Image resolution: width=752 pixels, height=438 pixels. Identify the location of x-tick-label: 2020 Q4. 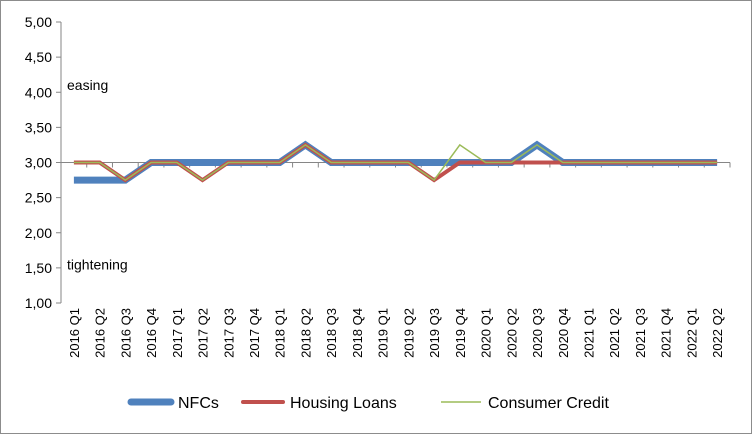
(563, 333).